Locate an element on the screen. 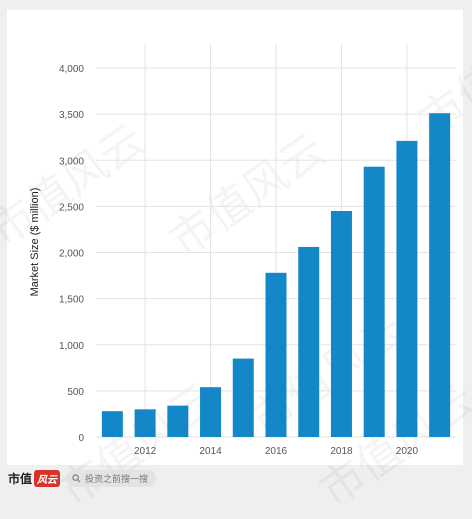  y-tick-label: 3,500 is located at coordinates (71, 115).